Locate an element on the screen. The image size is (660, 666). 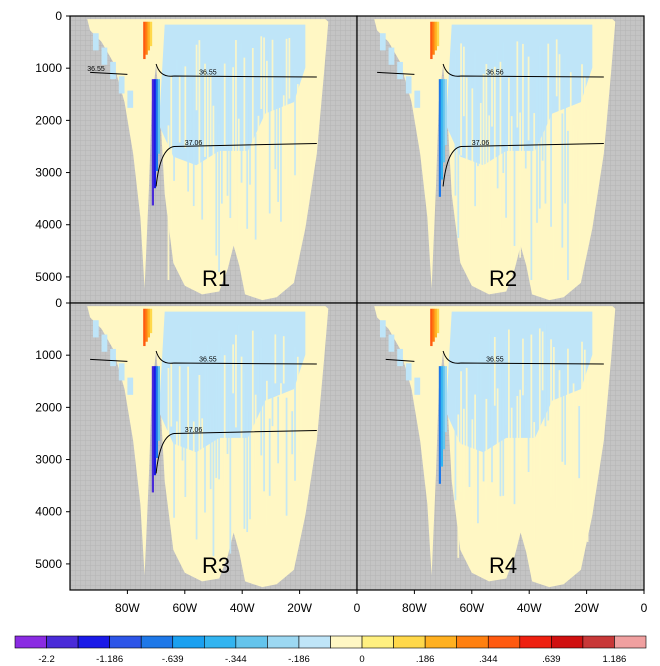
y-tick-label: 1000 is located at coordinates (48, 355).